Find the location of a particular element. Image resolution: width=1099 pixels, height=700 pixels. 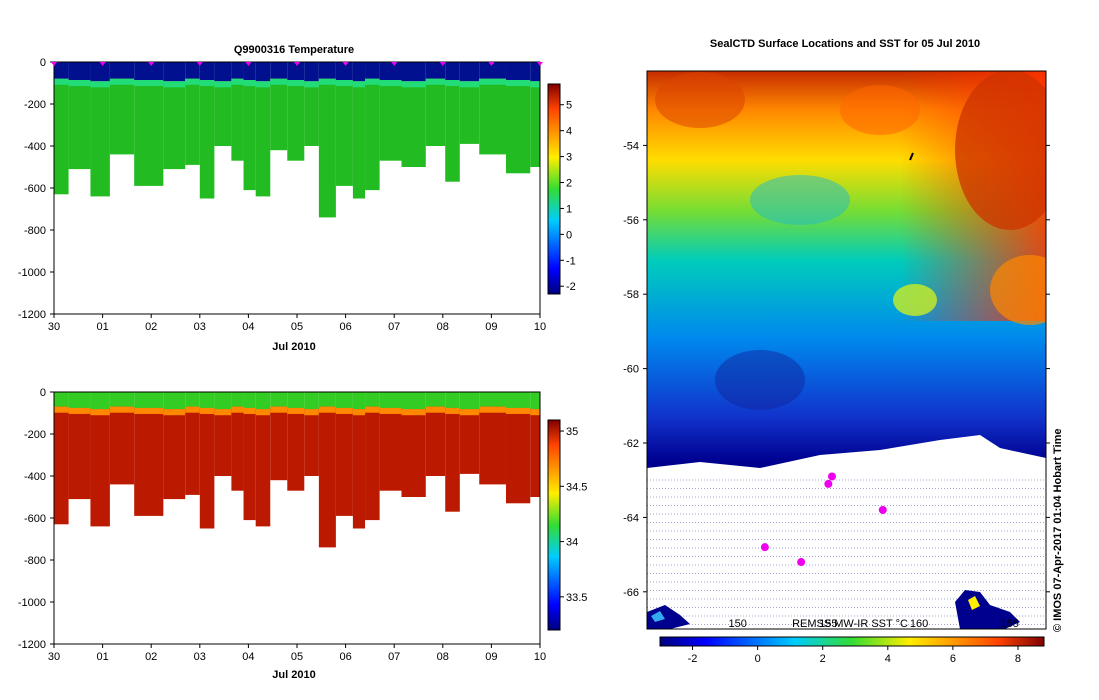

colorbar-tick-label: 34.5 is located at coordinates (576, 487).